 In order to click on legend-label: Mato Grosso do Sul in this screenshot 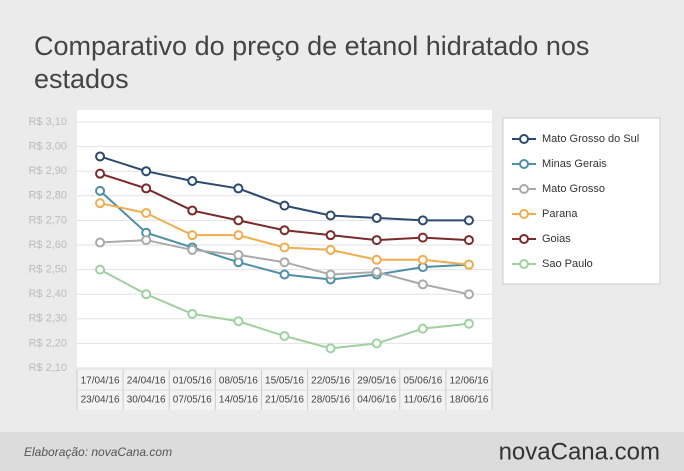, I will do `click(590, 139)`.